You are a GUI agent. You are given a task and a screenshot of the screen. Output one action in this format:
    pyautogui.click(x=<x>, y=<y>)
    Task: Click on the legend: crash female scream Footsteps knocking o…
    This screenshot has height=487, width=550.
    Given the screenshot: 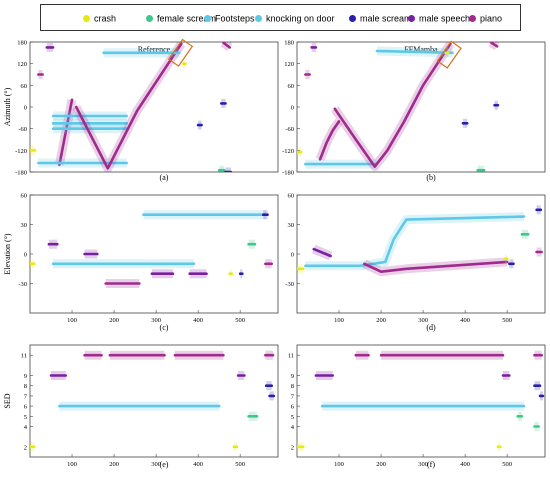 What is the action you would take?
    pyautogui.click(x=280, y=17)
    